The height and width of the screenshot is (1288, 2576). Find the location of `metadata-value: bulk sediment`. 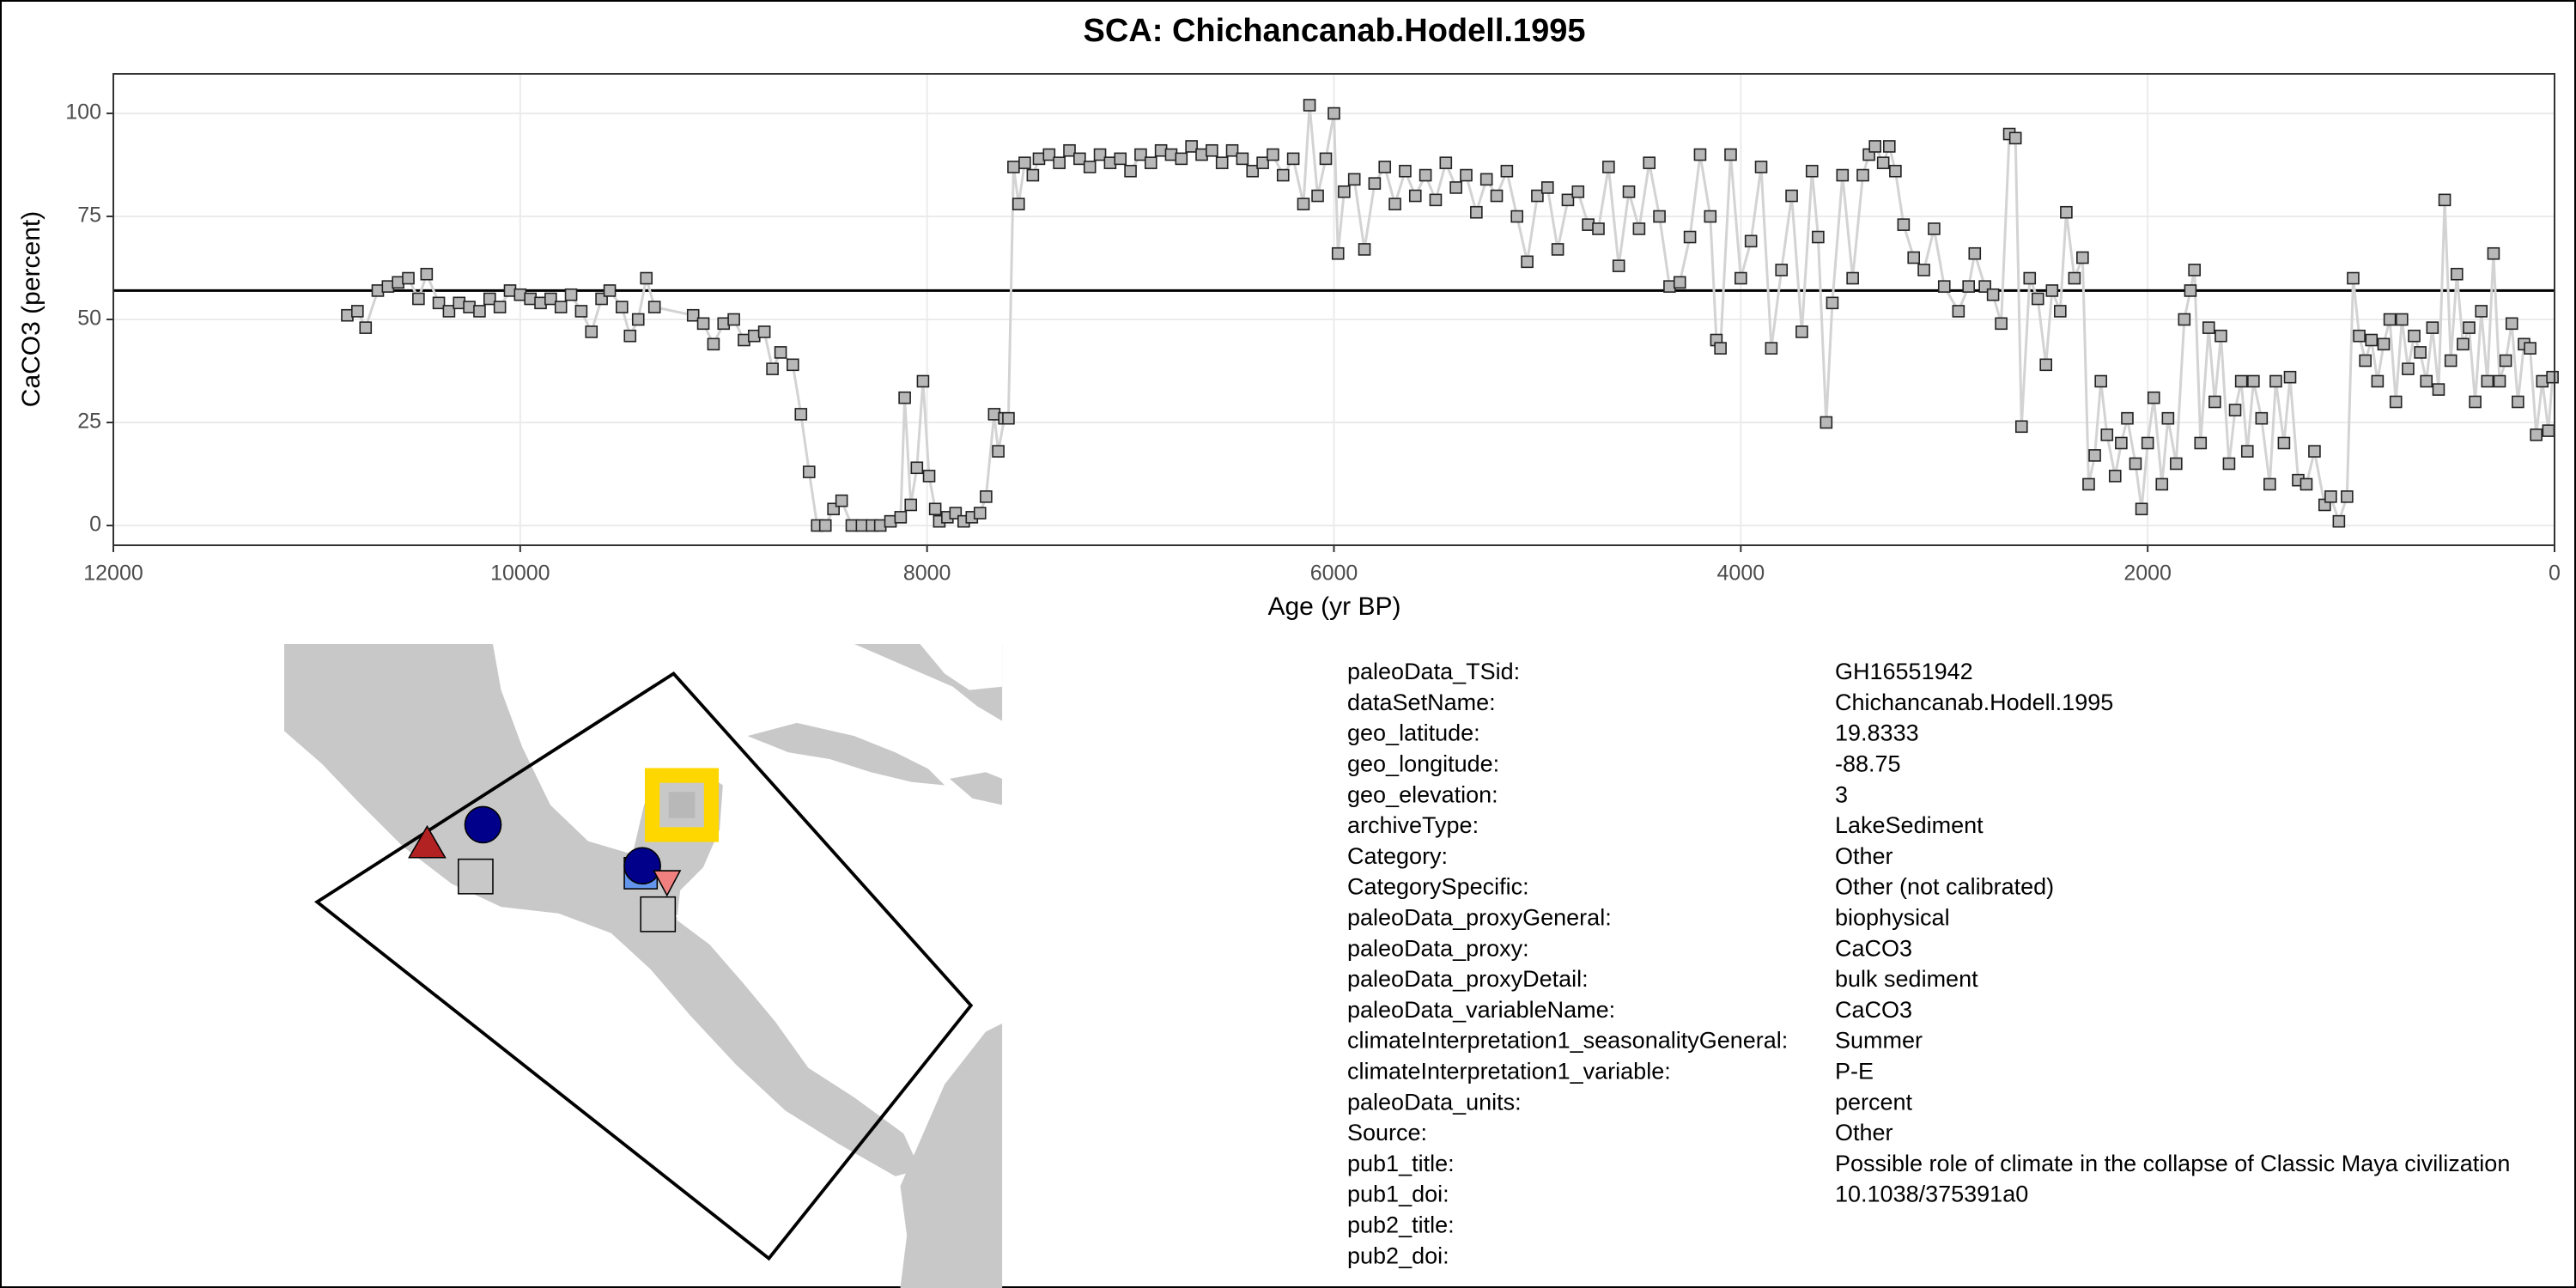

metadata-value: bulk sediment is located at coordinates (1907, 979).